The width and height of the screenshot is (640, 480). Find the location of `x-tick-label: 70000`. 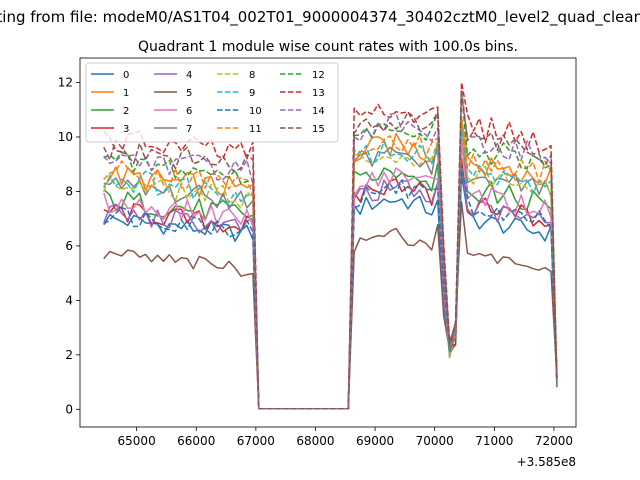

x-tick-label: 70000 is located at coordinates (435, 441).